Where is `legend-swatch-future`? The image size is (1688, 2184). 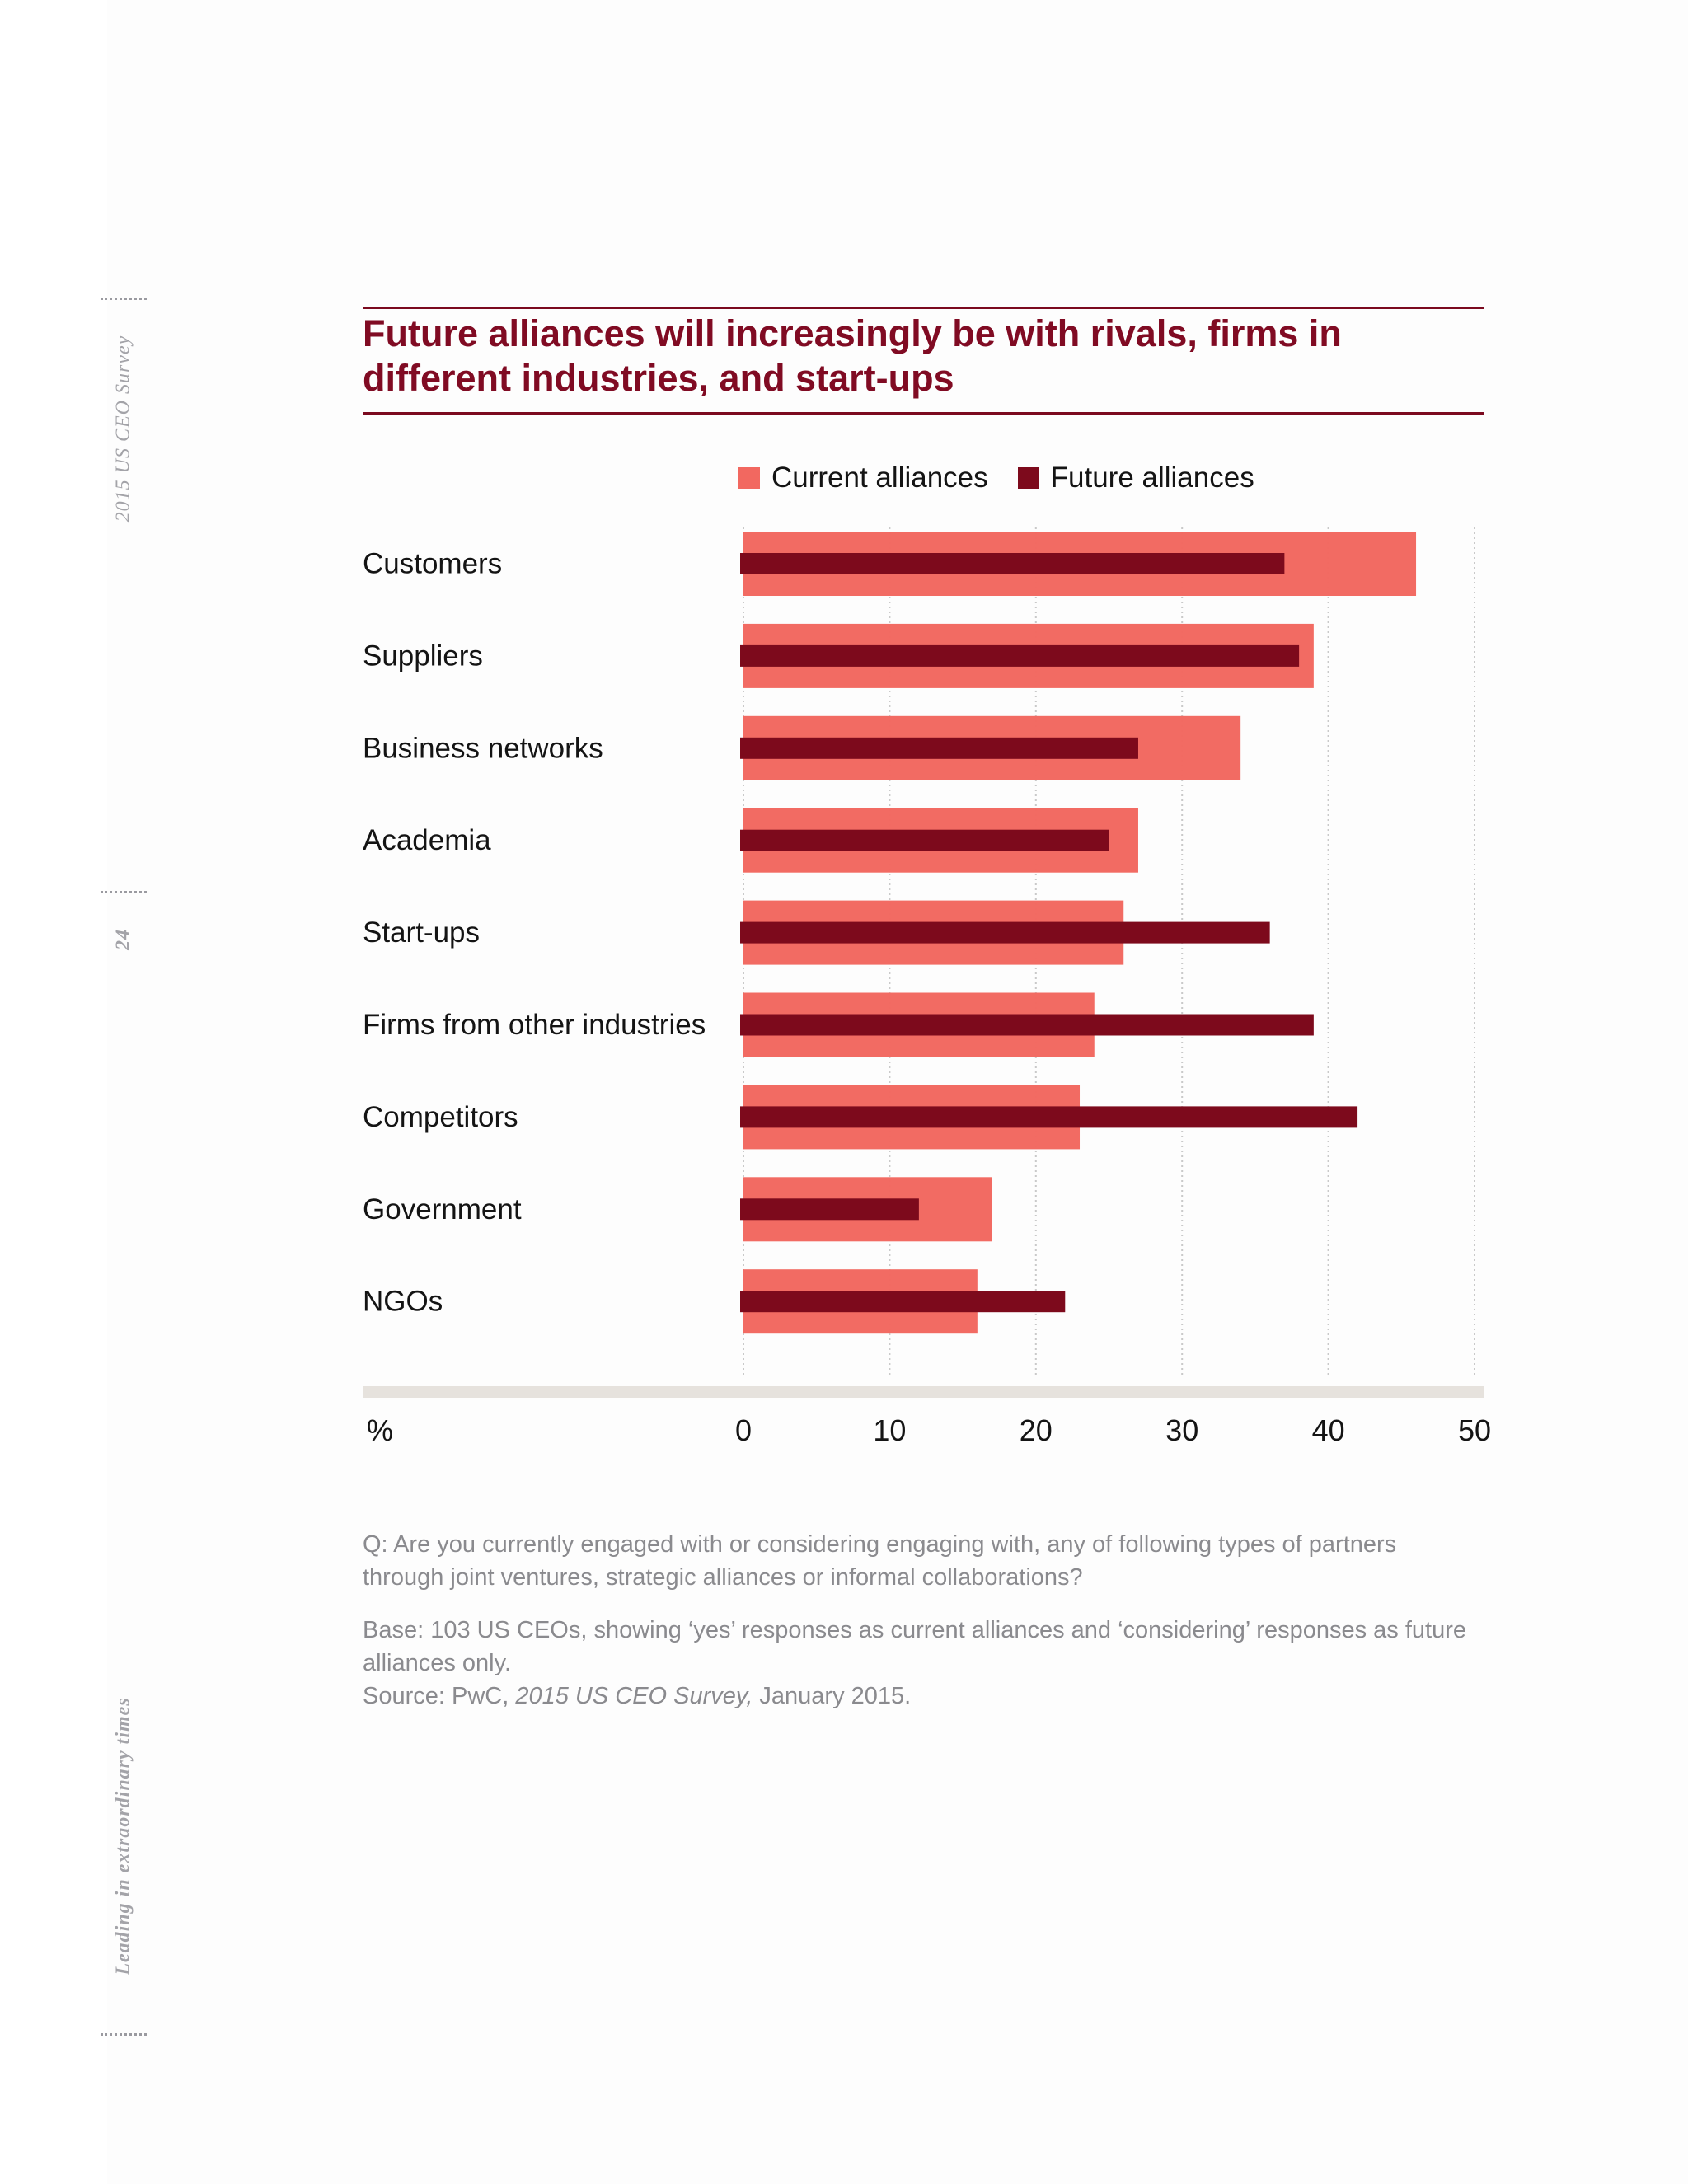 legend-swatch-future is located at coordinates (1028, 478).